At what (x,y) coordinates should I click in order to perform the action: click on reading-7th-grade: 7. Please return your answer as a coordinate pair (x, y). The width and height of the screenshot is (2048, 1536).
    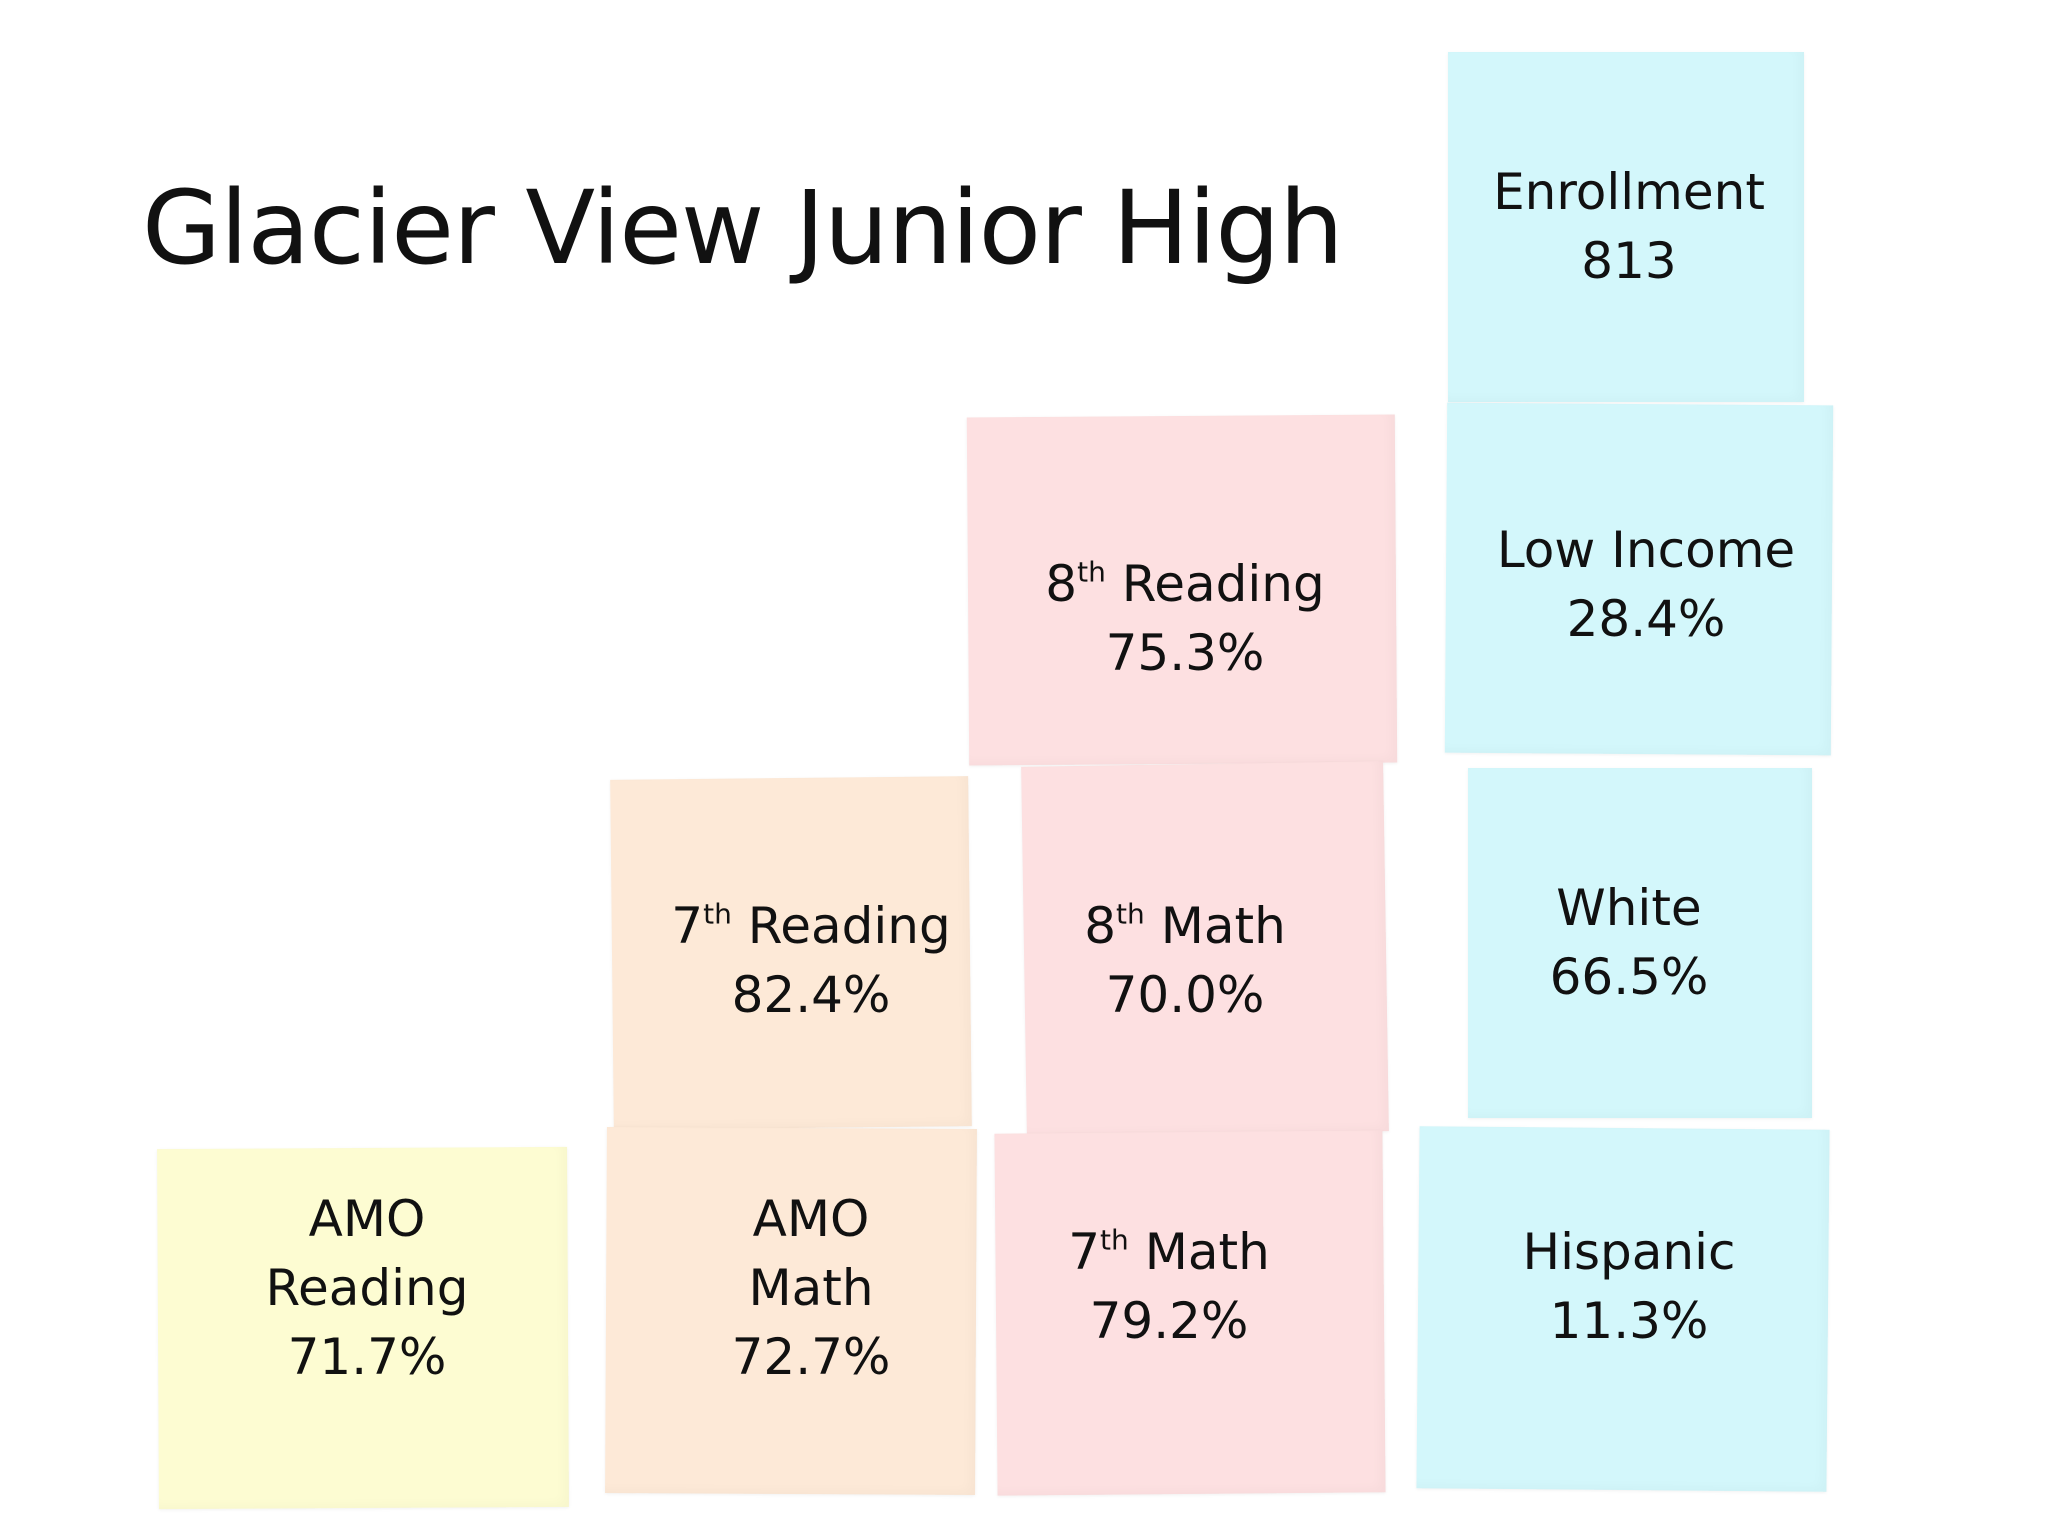
    Looking at the image, I should click on (687, 926).